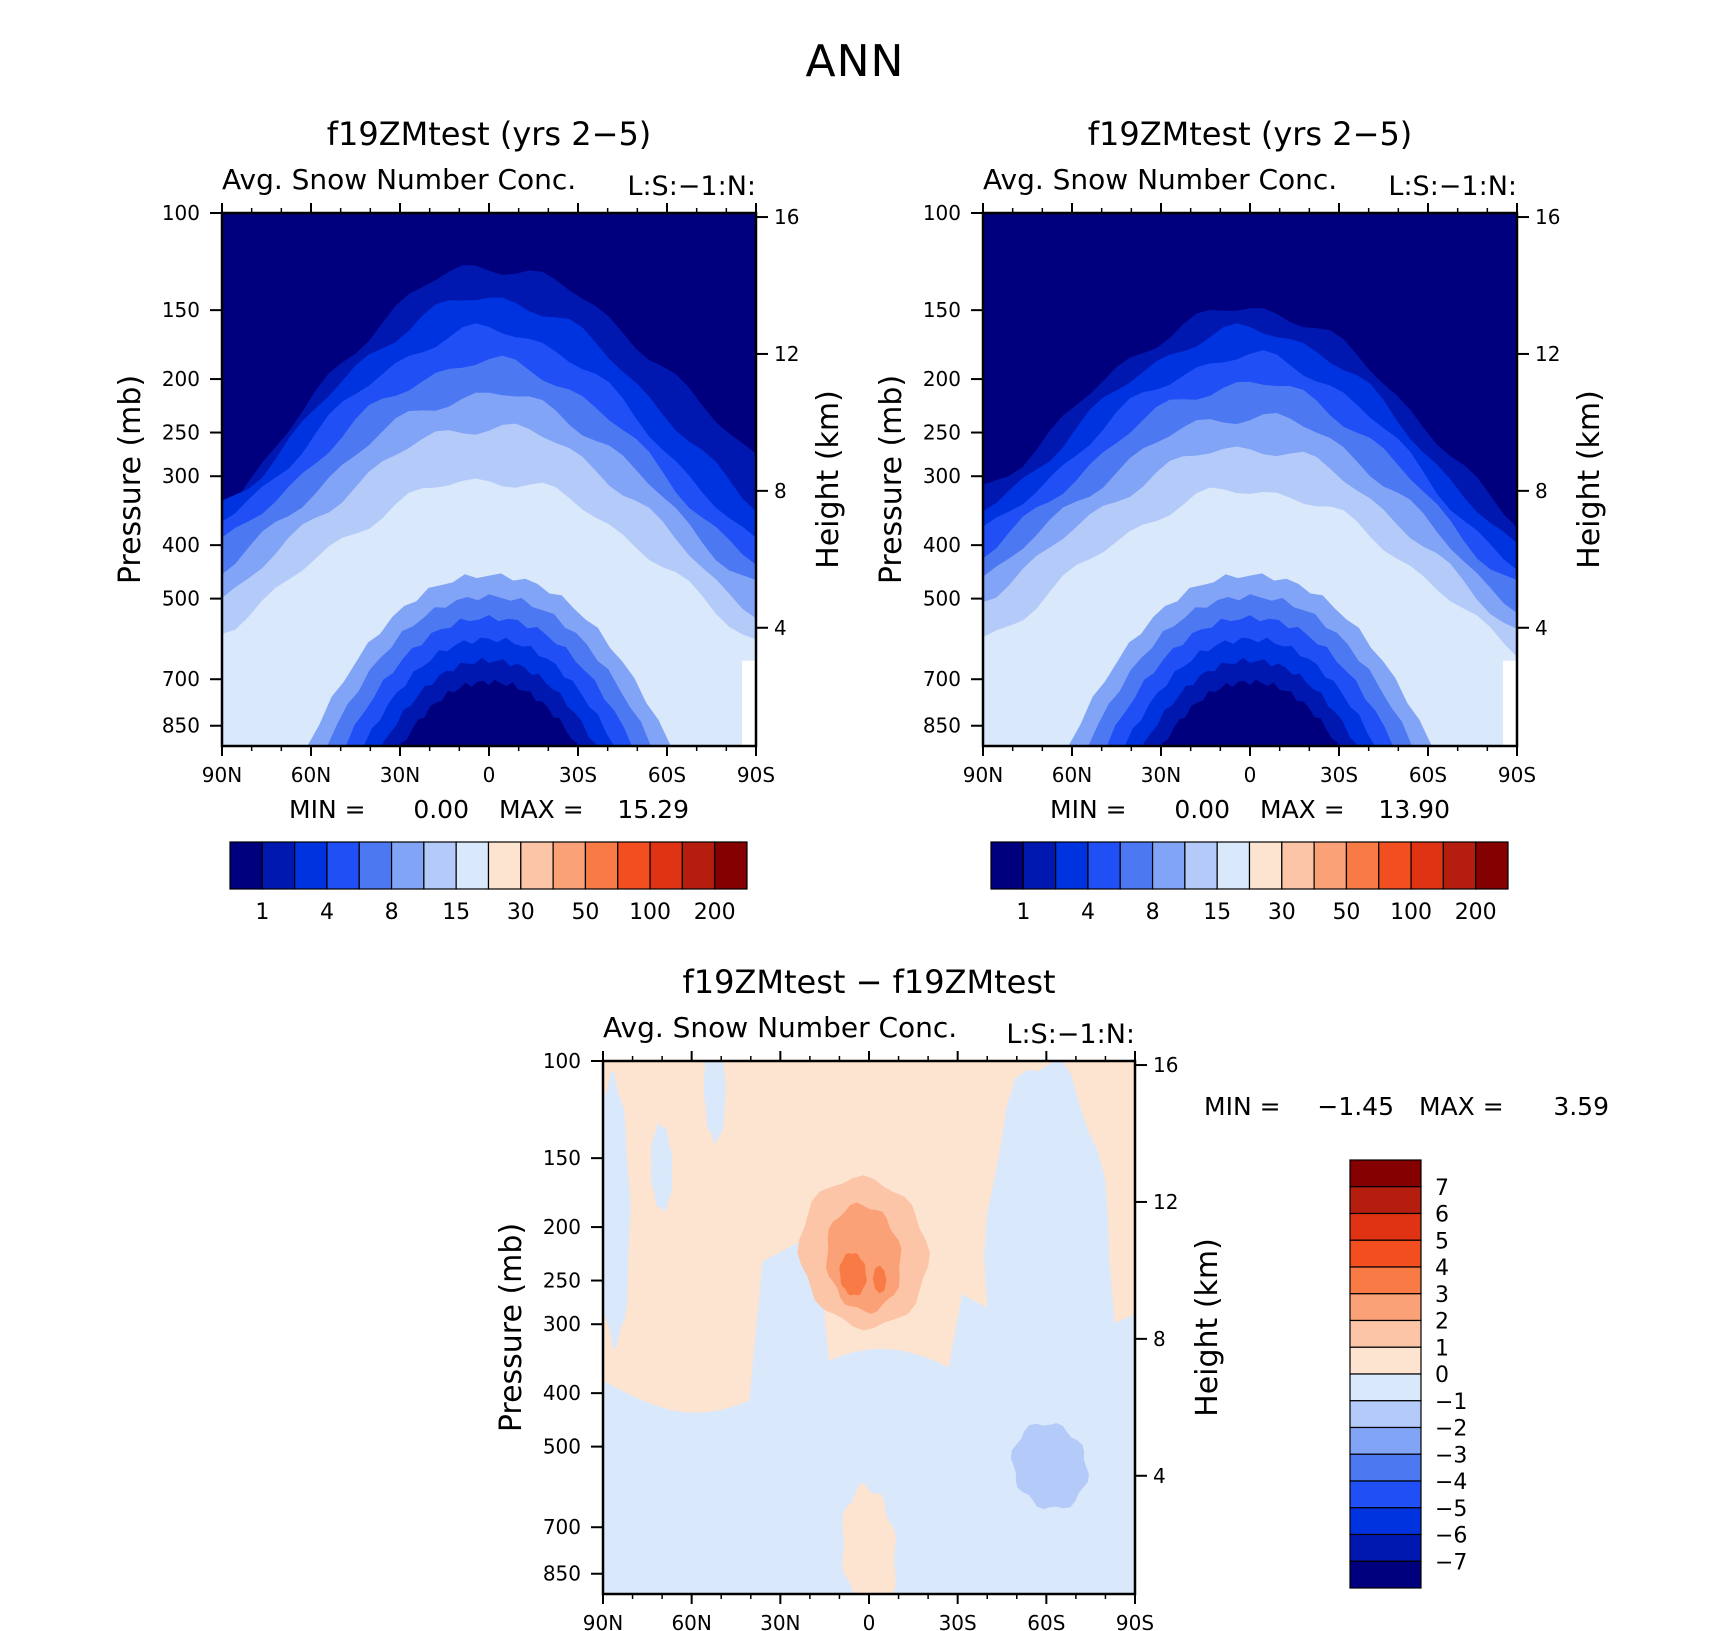 The image size is (1710, 1631). Describe the element at coordinates (585, 912) in the screenshot. I see `colorbar-label: 50` at that location.